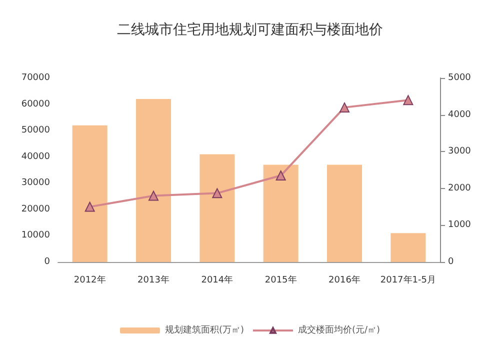  I want to click on y2-tick-label: 2000, so click(460, 188).